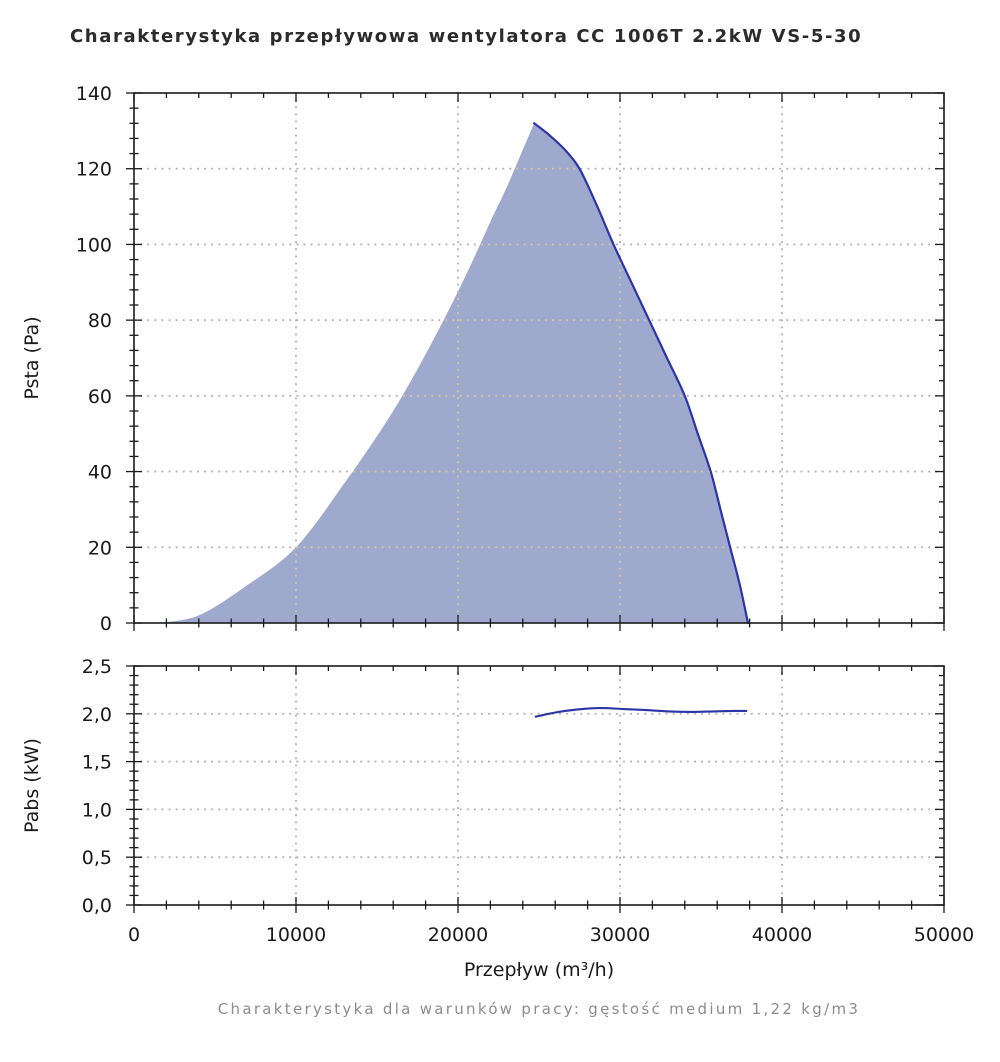 The height and width of the screenshot is (1062, 1000). I want to click on y-axis-title: Psta (Pa), so click(32, 357).